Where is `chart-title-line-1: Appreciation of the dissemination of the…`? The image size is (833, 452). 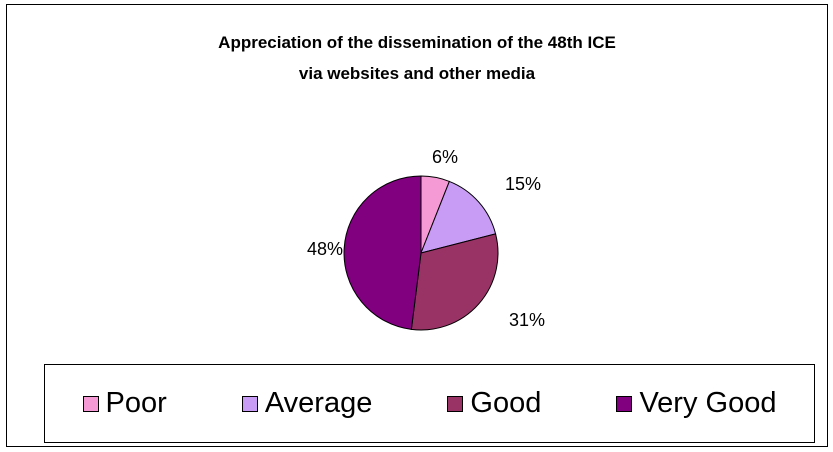 chart-title-line-1: Appreciation of the dissemination of the… is located at coordinates (417, 42).